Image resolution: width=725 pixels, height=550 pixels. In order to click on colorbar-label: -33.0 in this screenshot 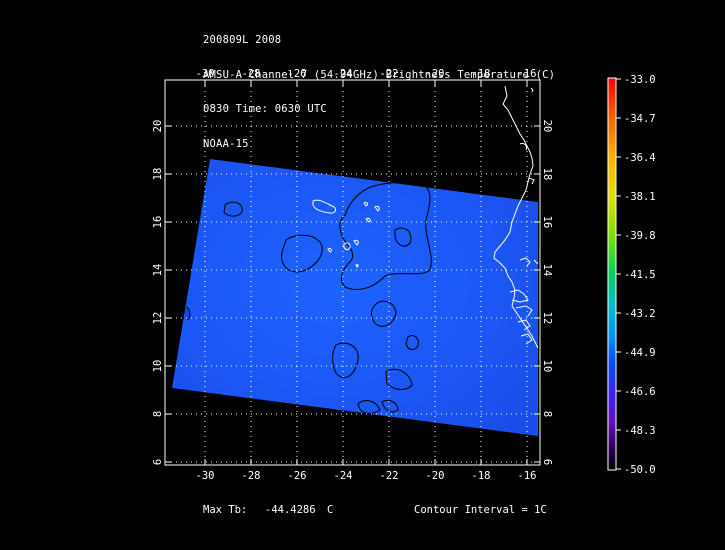, I will do `click(640, 80)`.